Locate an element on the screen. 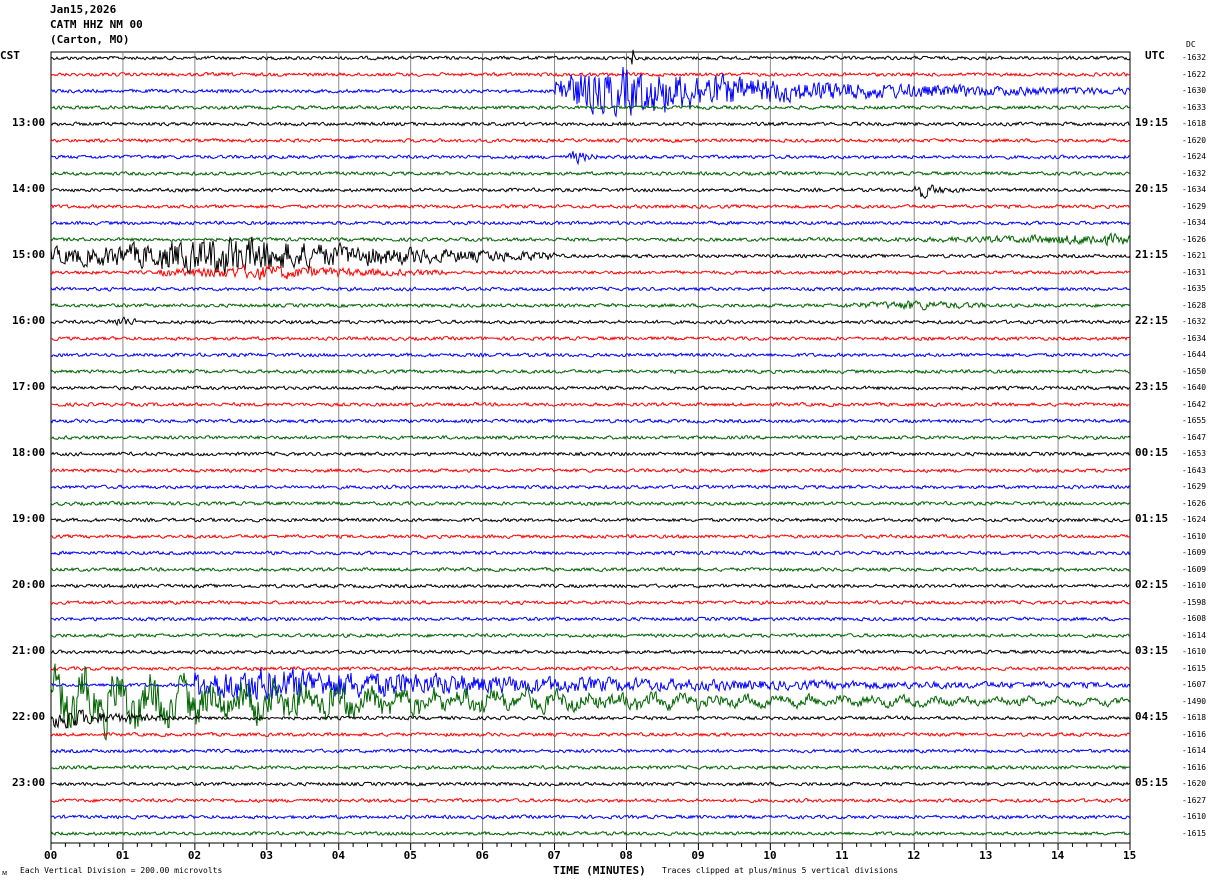  dc-offset-label: -1630 is located at coordinates (1194, 90).